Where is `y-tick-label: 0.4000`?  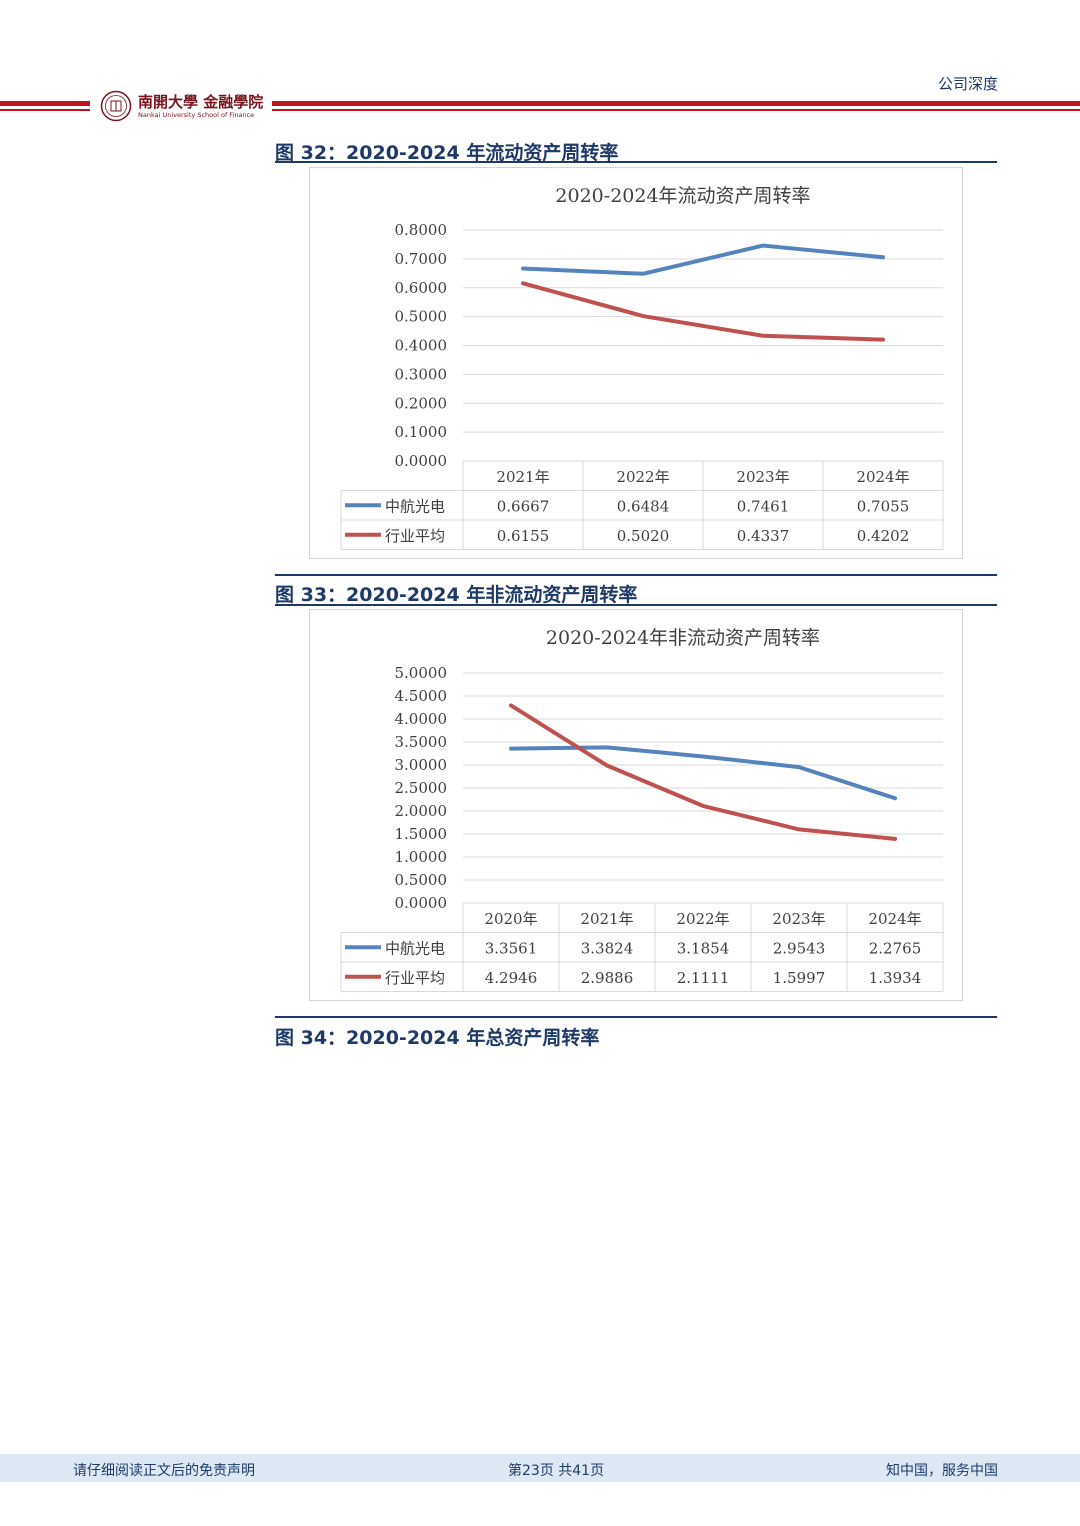 y-tick-label: 0.4000 is located at coordinates (421, 346).